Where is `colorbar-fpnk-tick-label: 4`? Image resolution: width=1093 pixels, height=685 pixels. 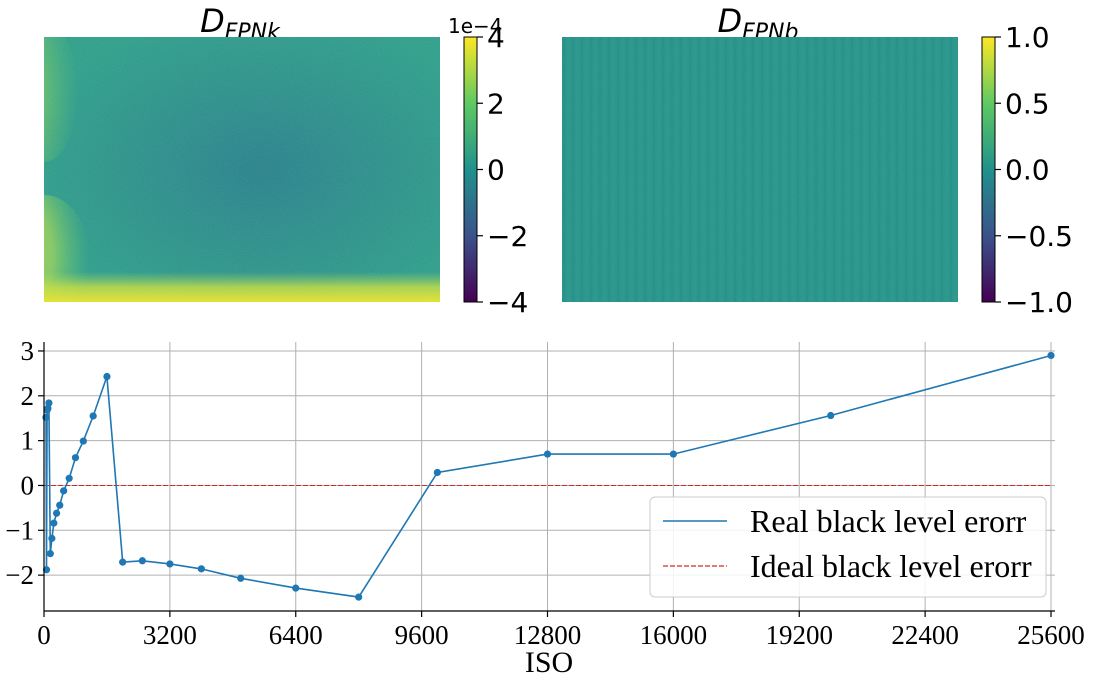 colorbar-fpnk-tick-label: 4 is located at coordinates (496, 37).